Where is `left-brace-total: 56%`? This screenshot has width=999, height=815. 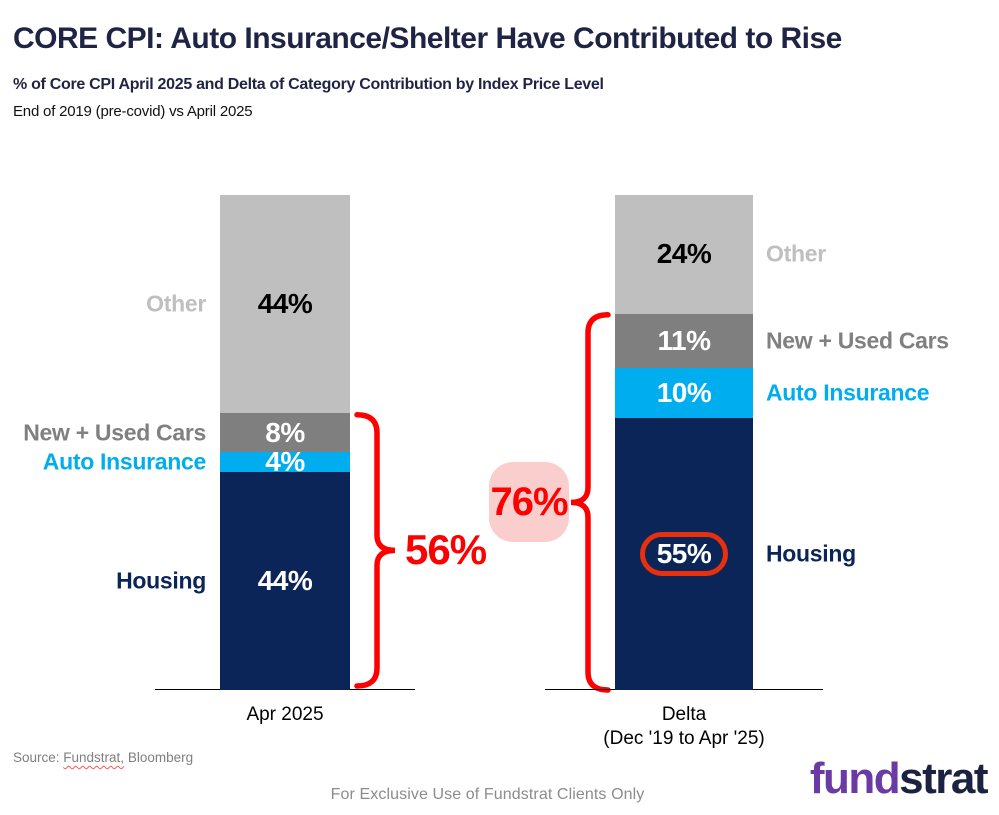 left-brace-total: 56% is located at coordinates (446, 550).